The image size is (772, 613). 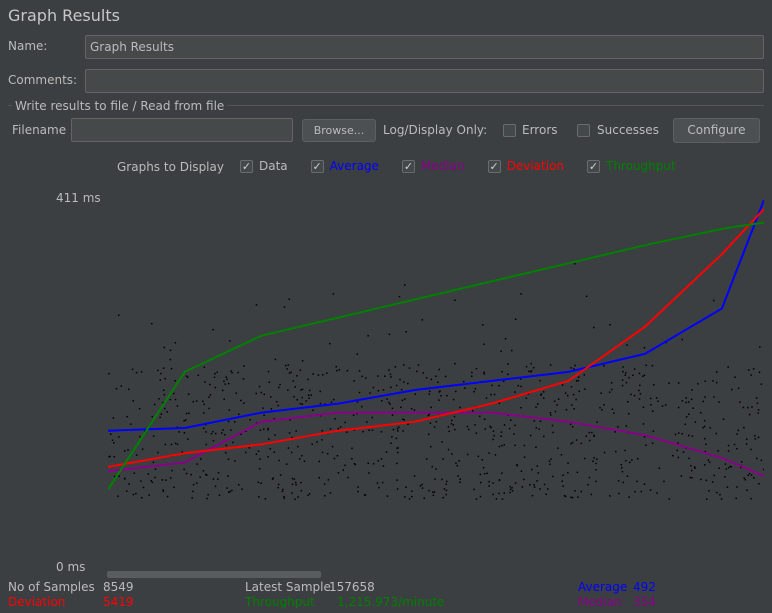 I want to click on configure-button: Configure, so click(x=716, y=130).